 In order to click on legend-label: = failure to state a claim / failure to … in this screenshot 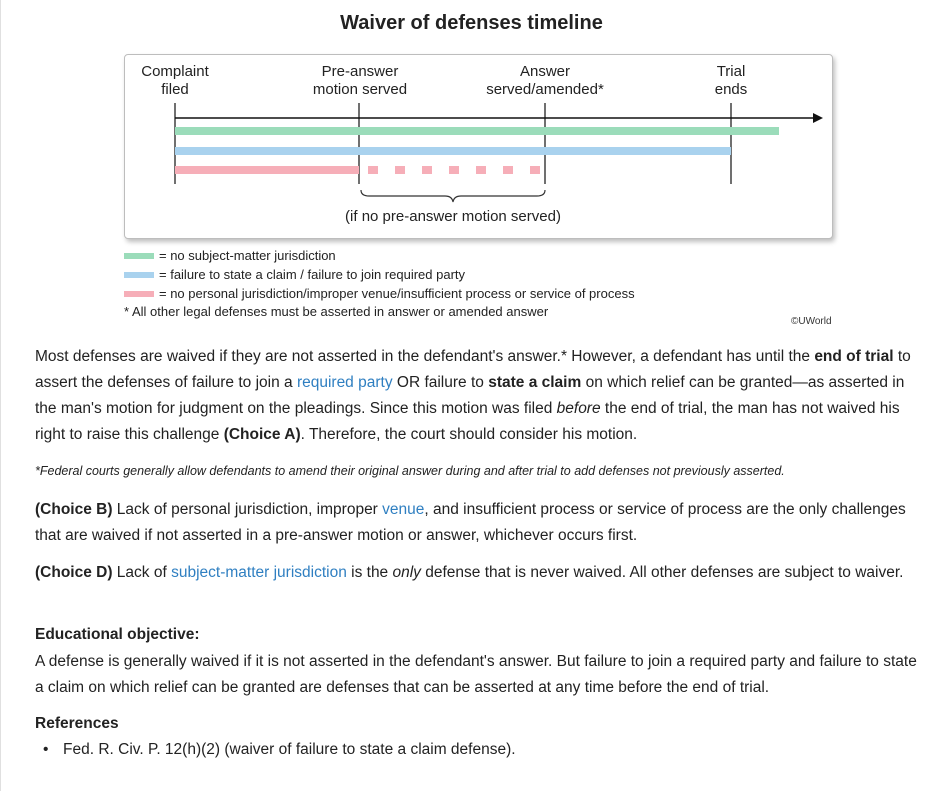, I will do `click(312, 274)`.